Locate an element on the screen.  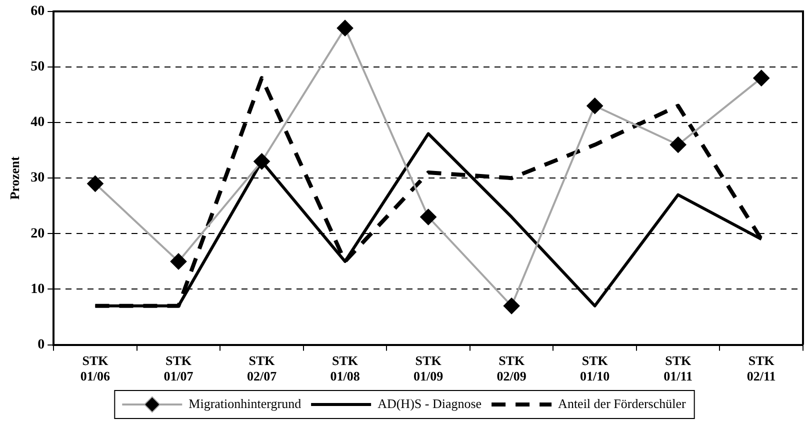
y-axis-title: Prozent is located at coordinates (14, 178).